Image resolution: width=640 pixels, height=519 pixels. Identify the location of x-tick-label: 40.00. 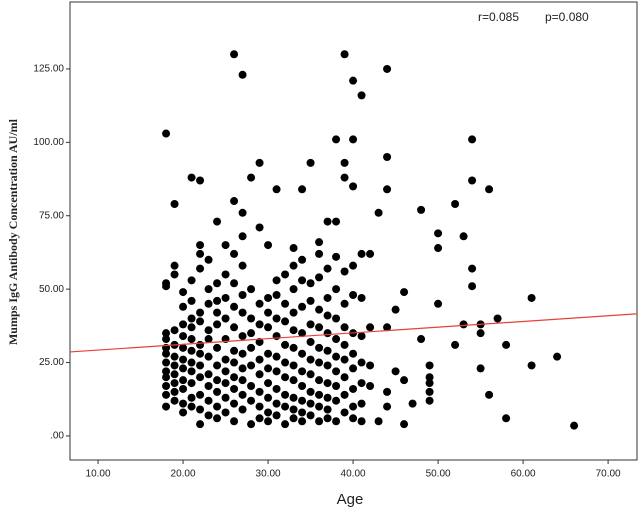
(353, 474).